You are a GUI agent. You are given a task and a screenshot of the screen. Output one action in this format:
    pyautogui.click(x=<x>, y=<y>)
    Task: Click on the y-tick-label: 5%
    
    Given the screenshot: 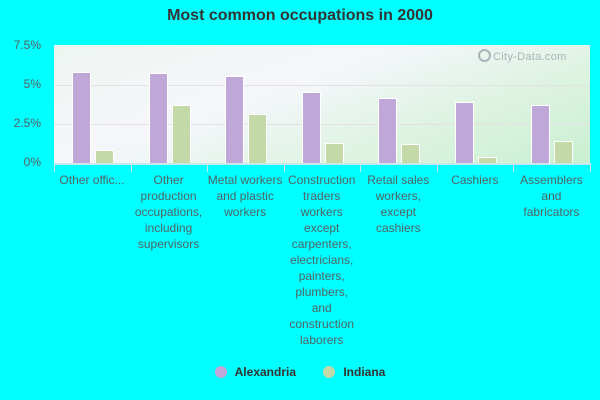 What is the action you would take?
    pyautogui.click(x=32, y=84)
    